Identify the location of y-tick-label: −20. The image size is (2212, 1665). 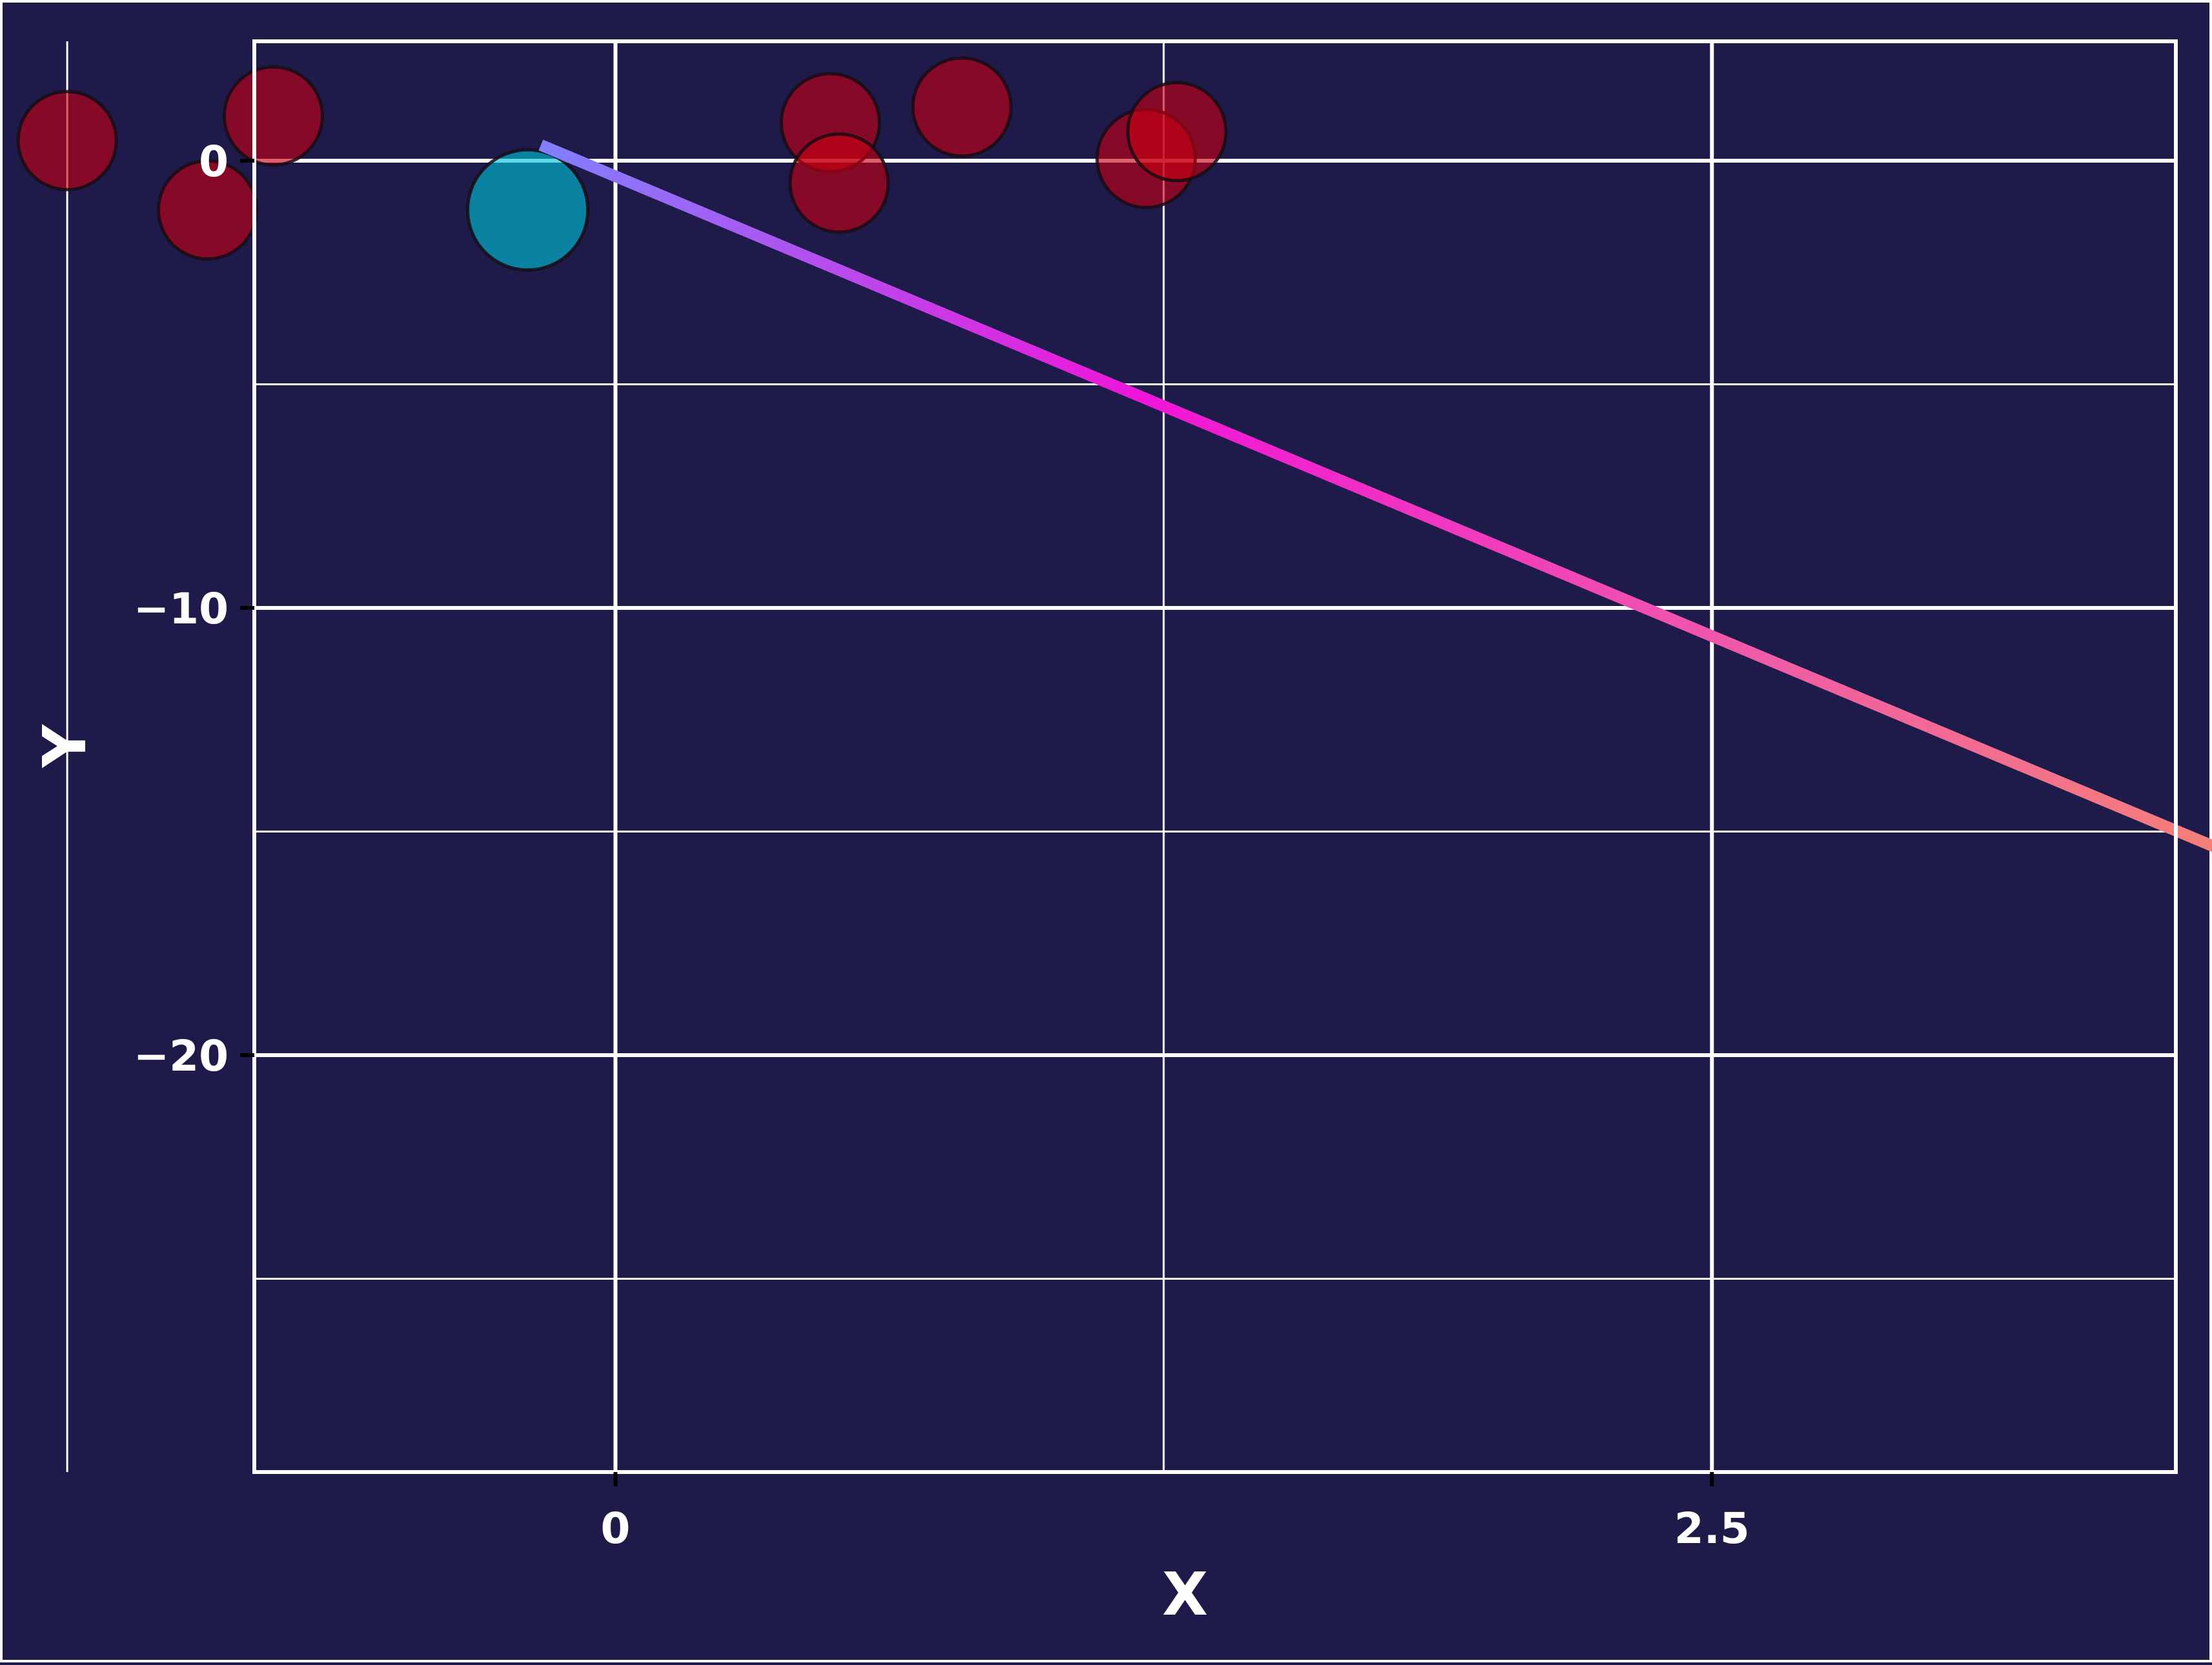
(181, 1056).